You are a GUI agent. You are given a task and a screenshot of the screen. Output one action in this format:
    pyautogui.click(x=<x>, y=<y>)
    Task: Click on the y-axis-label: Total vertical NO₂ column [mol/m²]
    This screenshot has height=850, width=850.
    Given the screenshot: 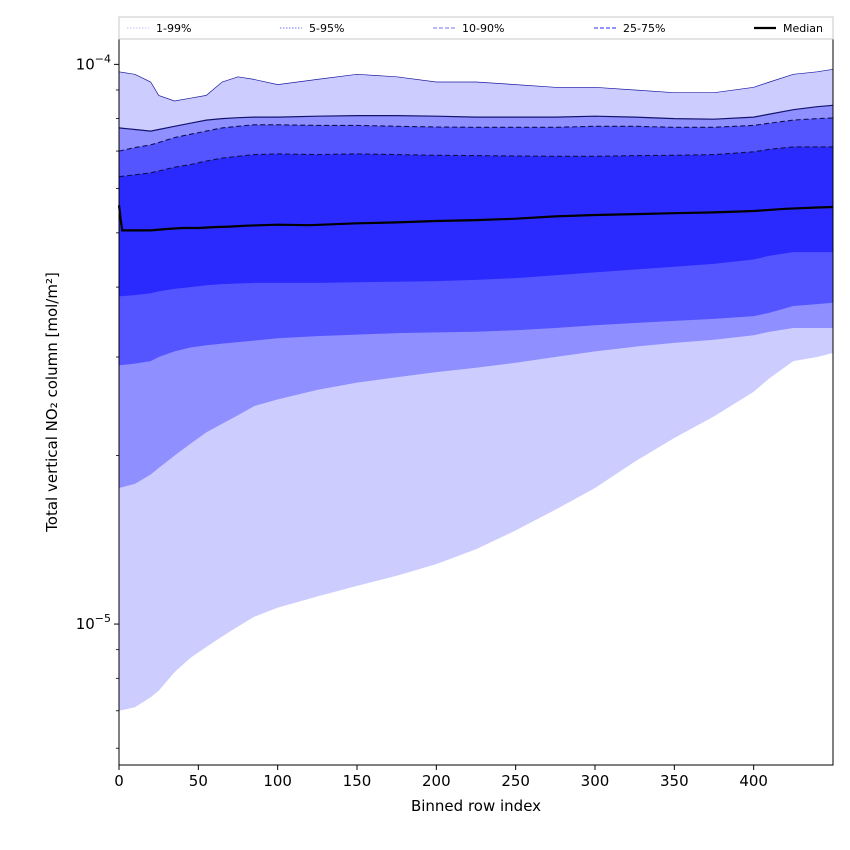 What is the action you would take?
    pyautogui.click(x=52, y=402)
    